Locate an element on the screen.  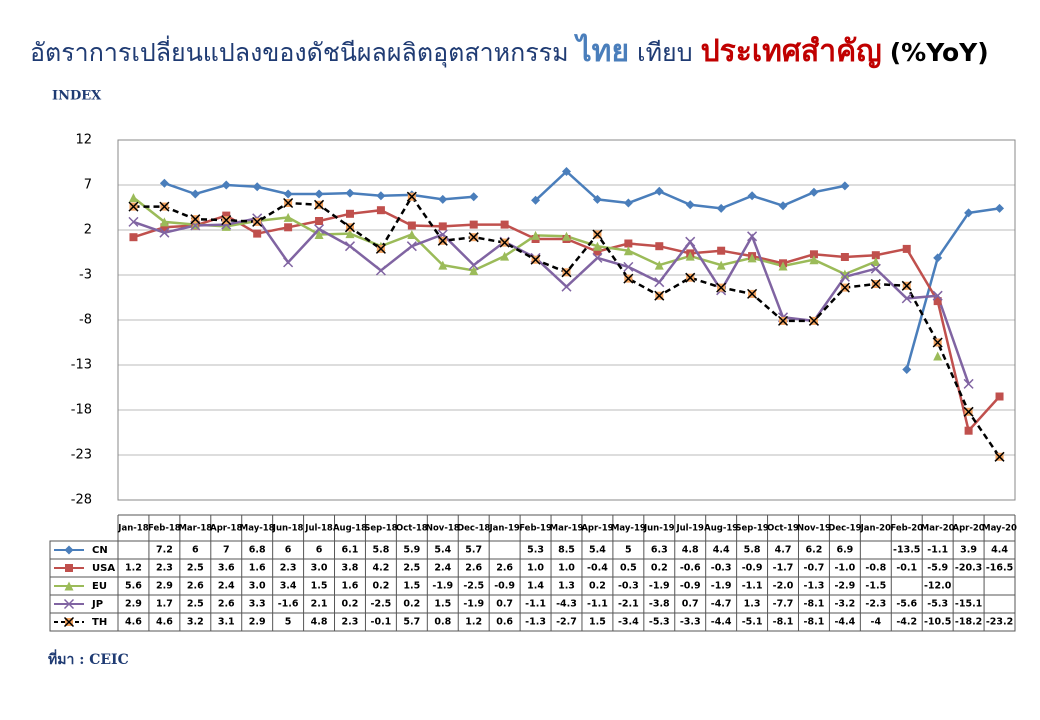
table-cell: -2.7 is located at coordinates (566, 622).